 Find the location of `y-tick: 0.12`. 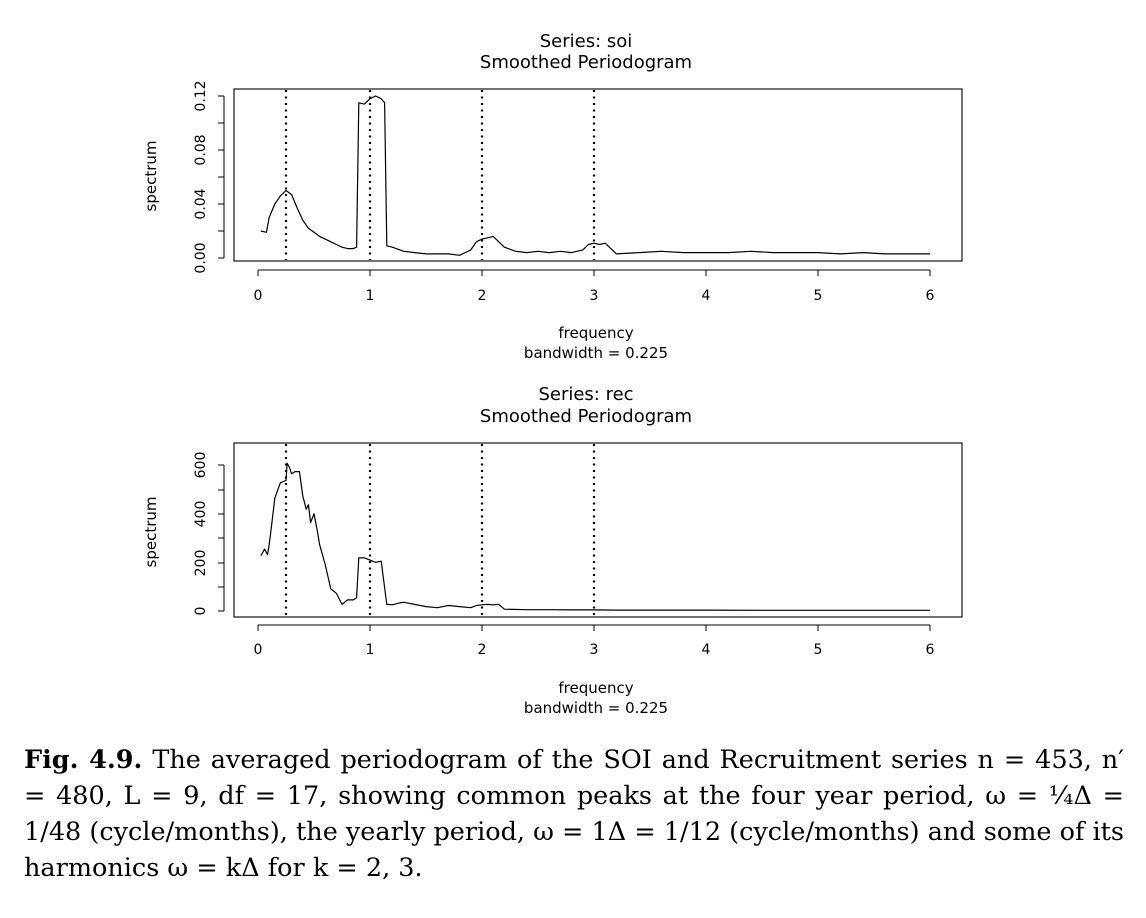

y-tick: 0.12 is located at coordinates (208, 96).